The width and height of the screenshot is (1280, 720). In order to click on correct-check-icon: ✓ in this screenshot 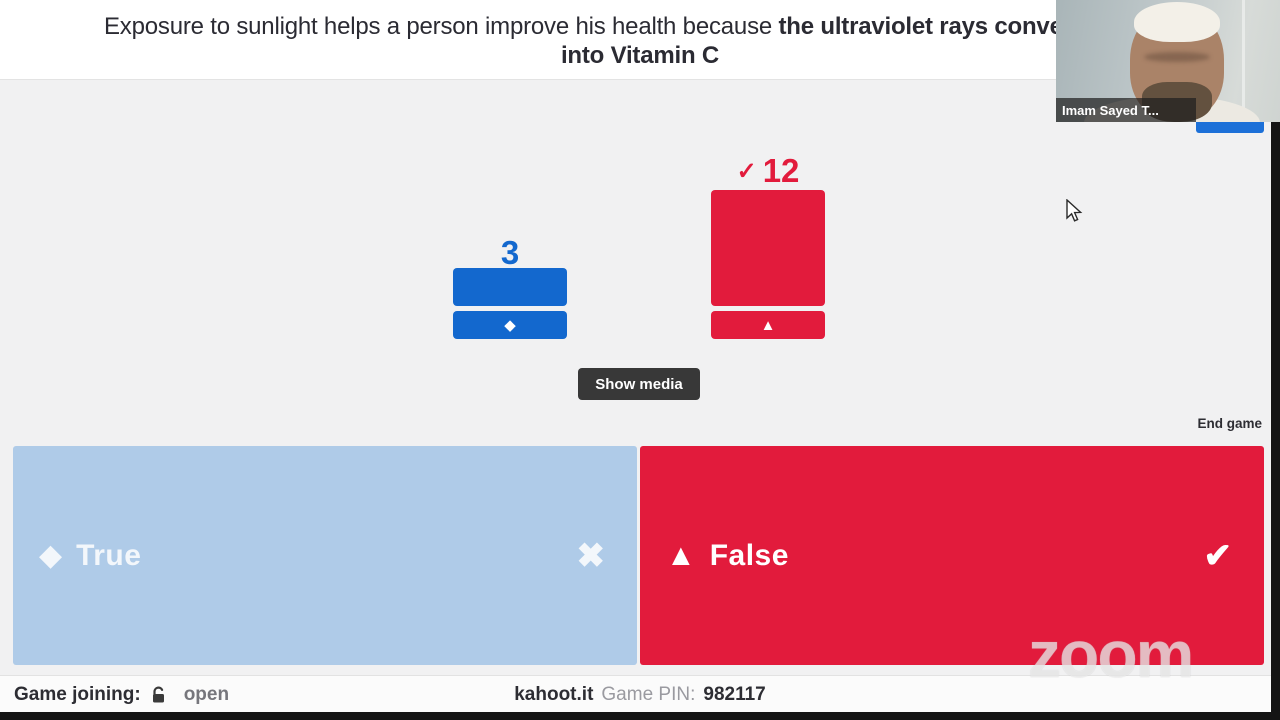, I will do `click(746, 171)`.